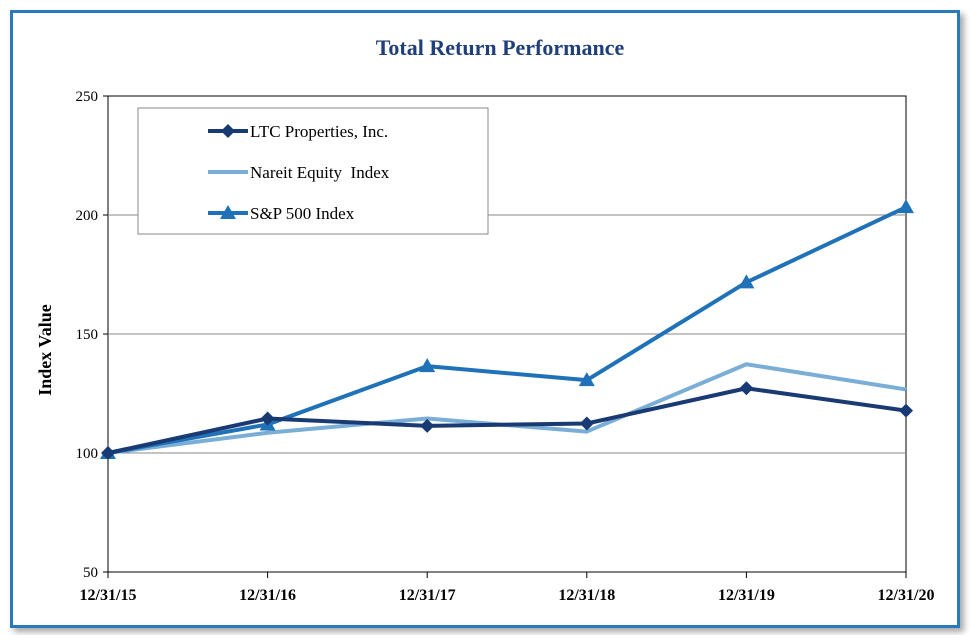 This screenshot has width=972, height=635. I want to click on legend-label-nareit-equity-index: Nareit Equity Index, so click(320, 172).